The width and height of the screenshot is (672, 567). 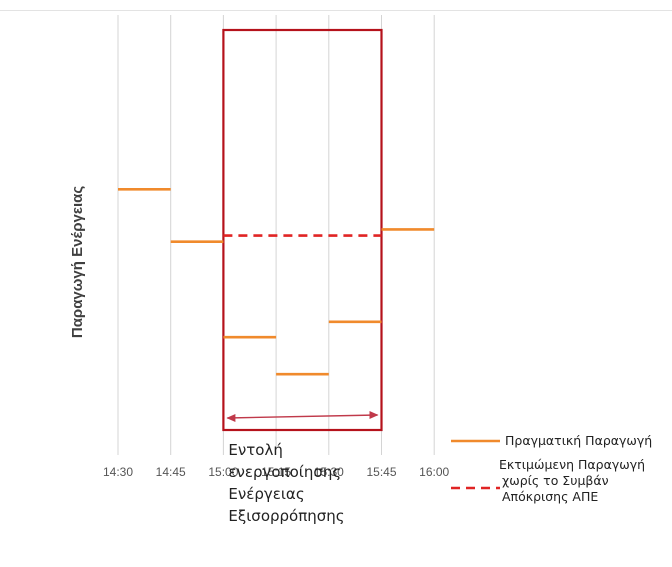 I want to click on x-tick-labels: 14:30 14:45 15:00 15:15 15:30 15:45 16:00, so click(x=276, y=472).